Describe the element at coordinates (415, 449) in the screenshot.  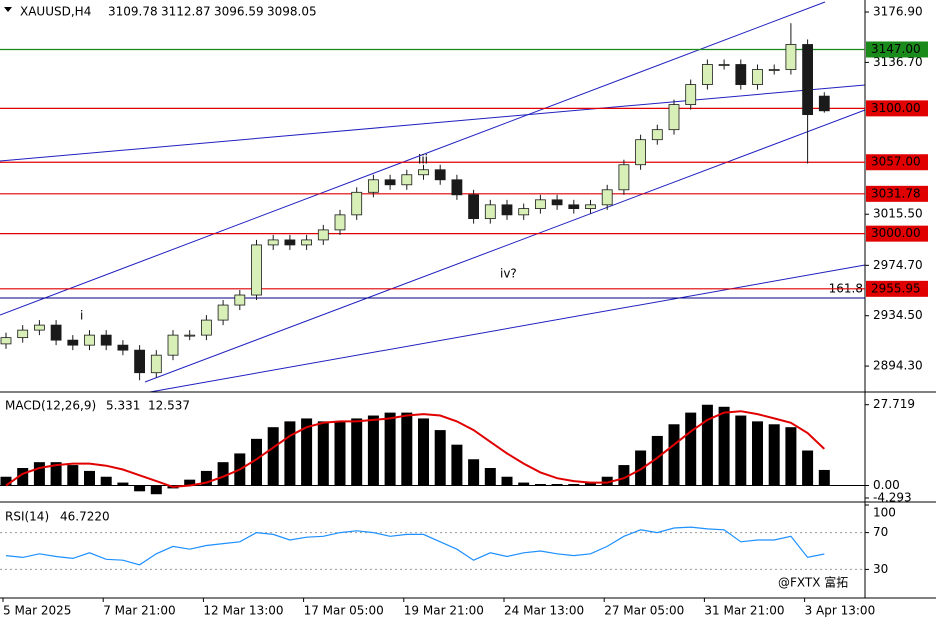
I see `signal-line` at that location.